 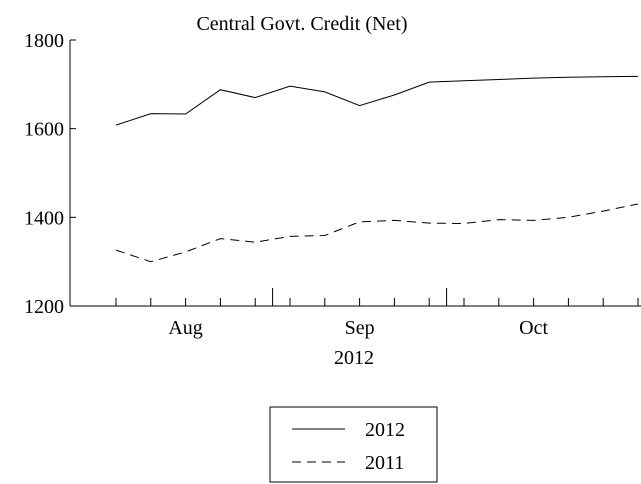 I want to click on legend: 2012 2011, so click(x=353, y=444).